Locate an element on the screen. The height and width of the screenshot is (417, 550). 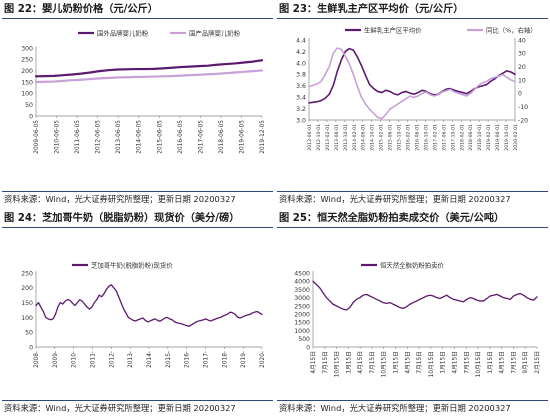
x-tick-label: 2月15日 is located at coordinates (537, 362).